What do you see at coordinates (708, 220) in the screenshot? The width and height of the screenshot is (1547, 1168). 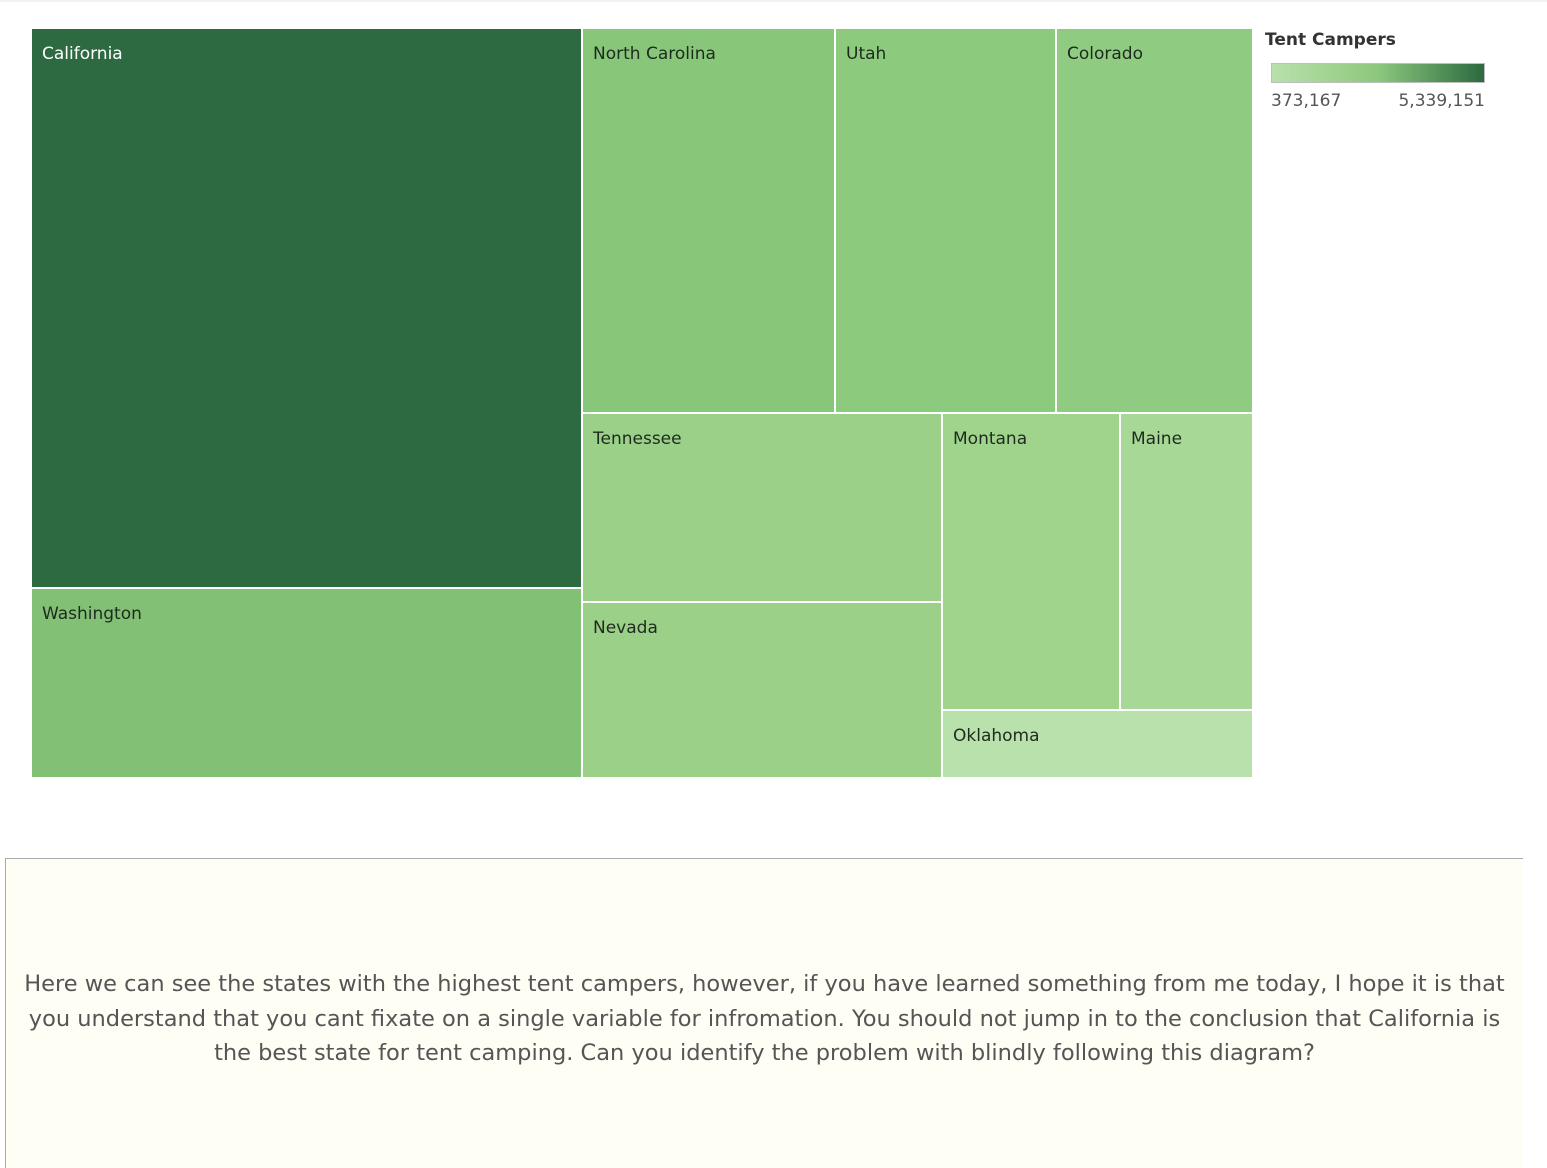 I see `treemap-tile-north-carolina: North Carolina` at bounding box center [708, 220].